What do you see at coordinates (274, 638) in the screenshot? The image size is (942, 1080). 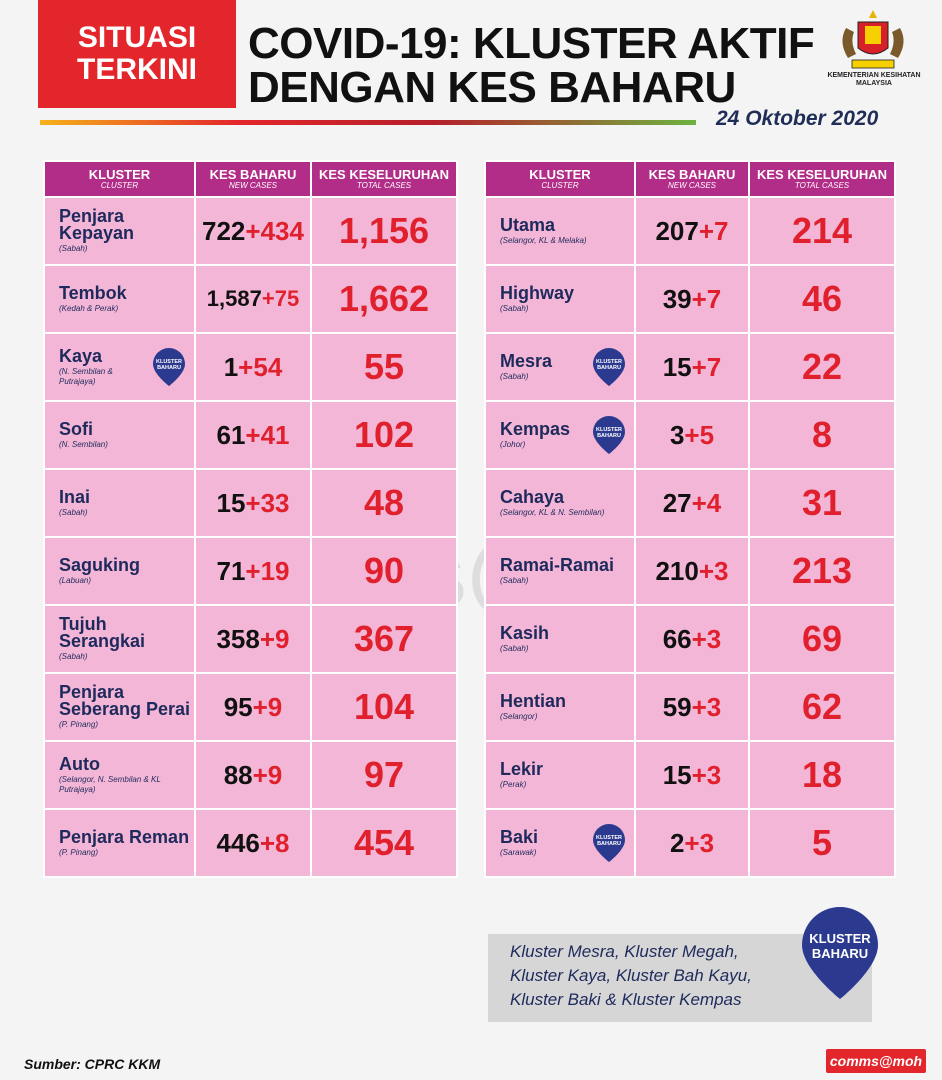 I see `new-cases-added: +9` at bounding box center [274, 638].